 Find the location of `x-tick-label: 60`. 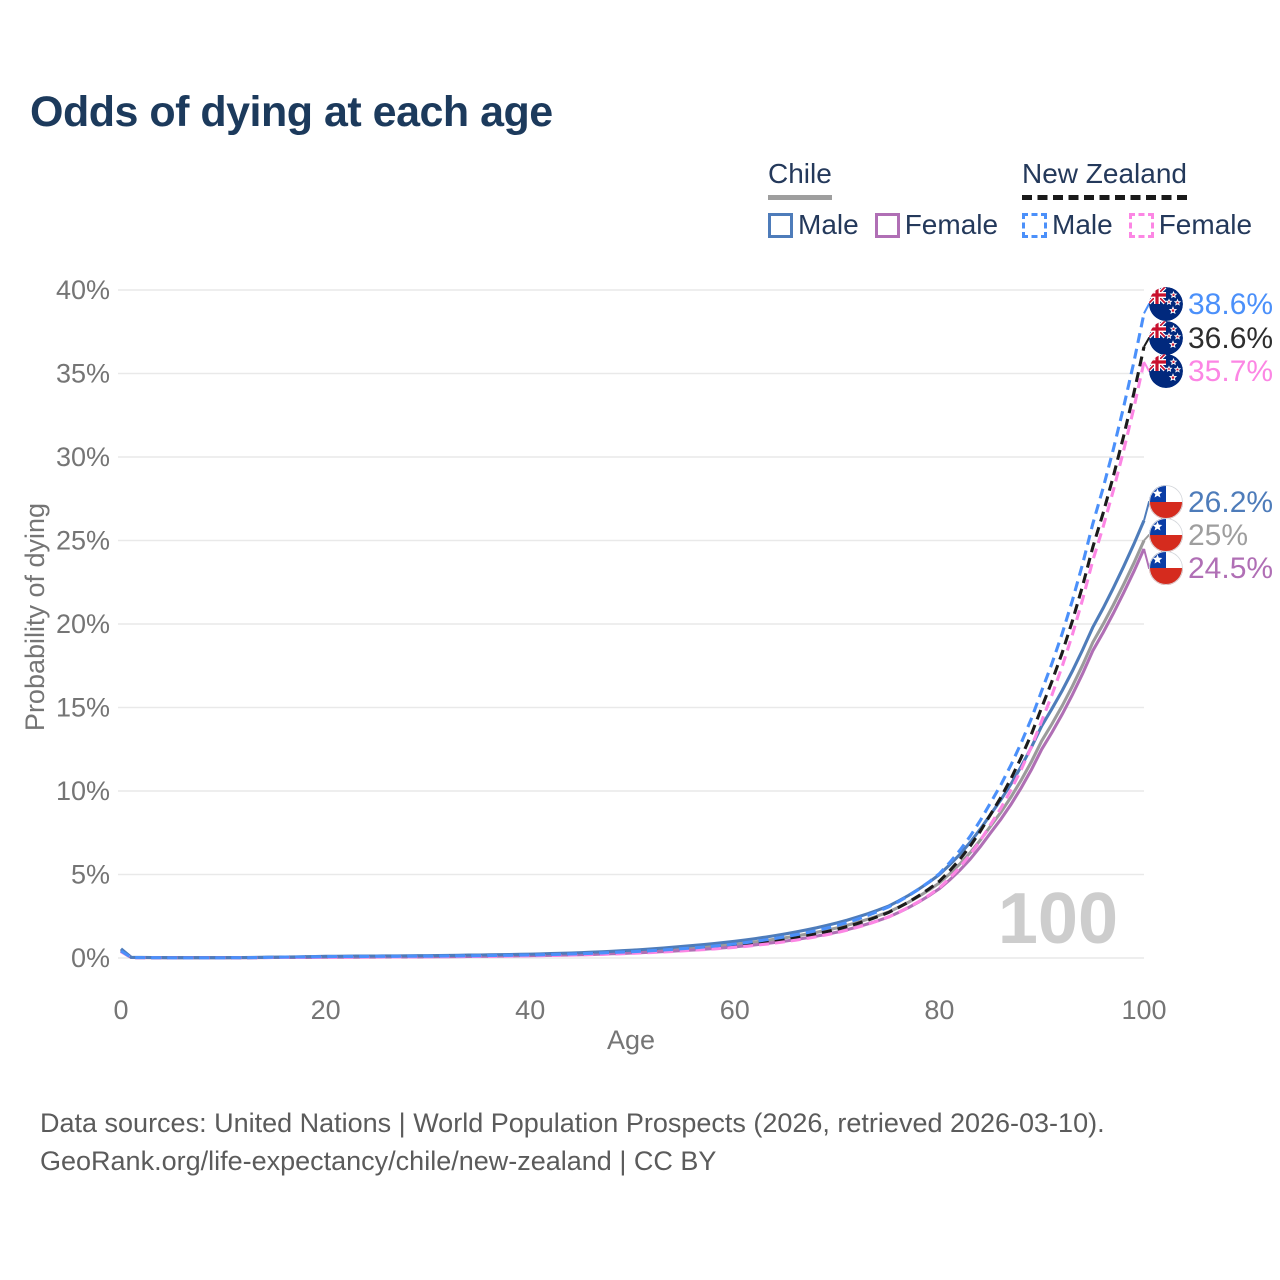

x-tick-label: 60 is located at coordinates (735, 1010).